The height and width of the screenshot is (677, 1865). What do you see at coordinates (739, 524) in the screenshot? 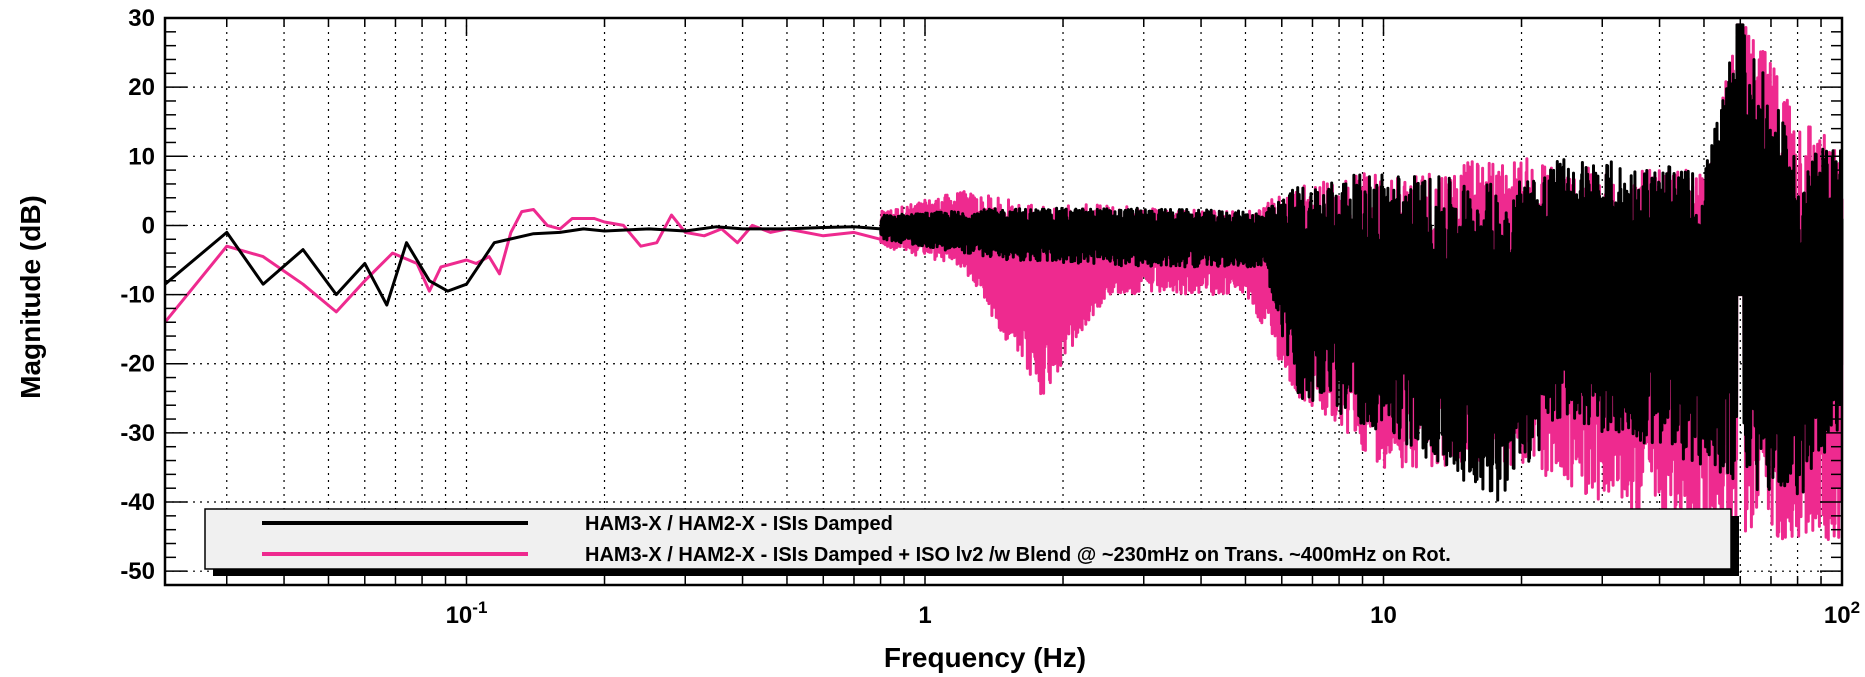
I see `legend-label-series-1: HAM3-X / HAM2-X - ISIs Damped` at bounding box center [739, 524].